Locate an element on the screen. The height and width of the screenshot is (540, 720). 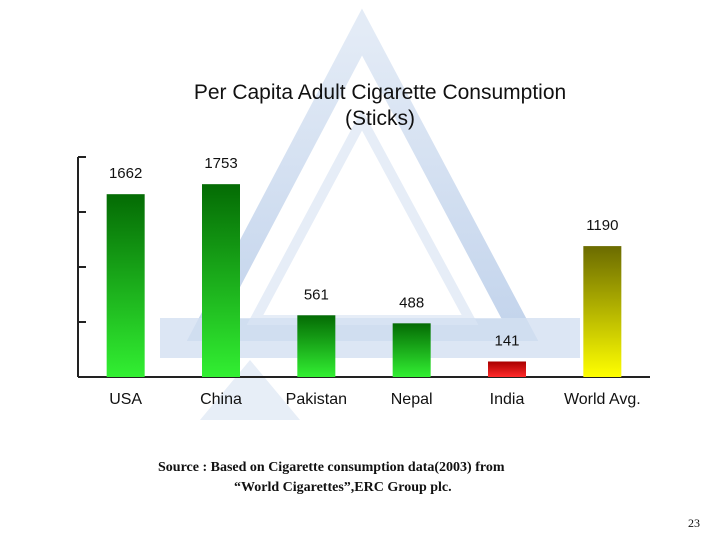
chart-title-line2: (Sticks) is located at coordinates (380, 118).